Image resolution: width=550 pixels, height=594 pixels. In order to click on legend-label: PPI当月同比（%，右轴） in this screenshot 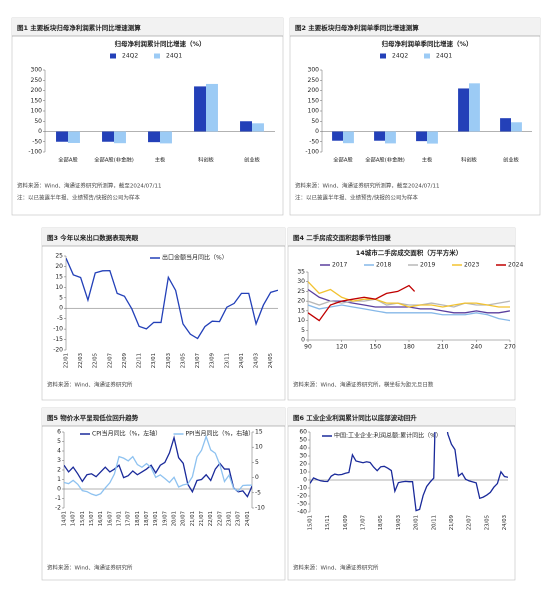, I will do `click(220, 434)`.